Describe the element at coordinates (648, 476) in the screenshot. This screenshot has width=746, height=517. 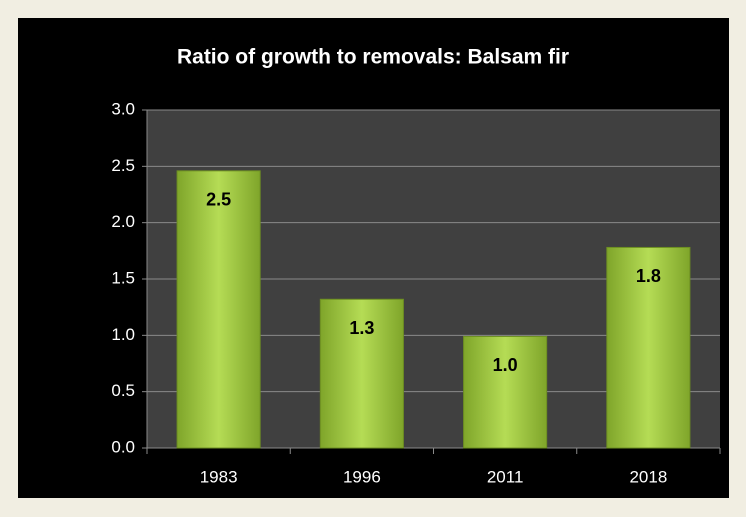
I see `x-tick-label: 2018` at that location.